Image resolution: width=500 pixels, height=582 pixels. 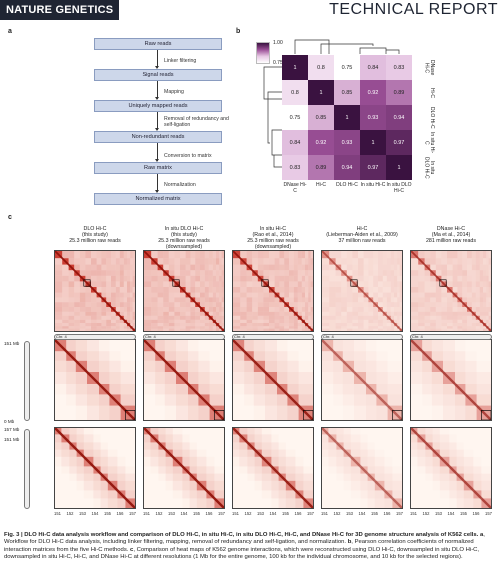 What do you see at coordinates (188, 156) in the screenshot?
I see `flow-step: Conversion to matrix` at bounding box center [188, 156].